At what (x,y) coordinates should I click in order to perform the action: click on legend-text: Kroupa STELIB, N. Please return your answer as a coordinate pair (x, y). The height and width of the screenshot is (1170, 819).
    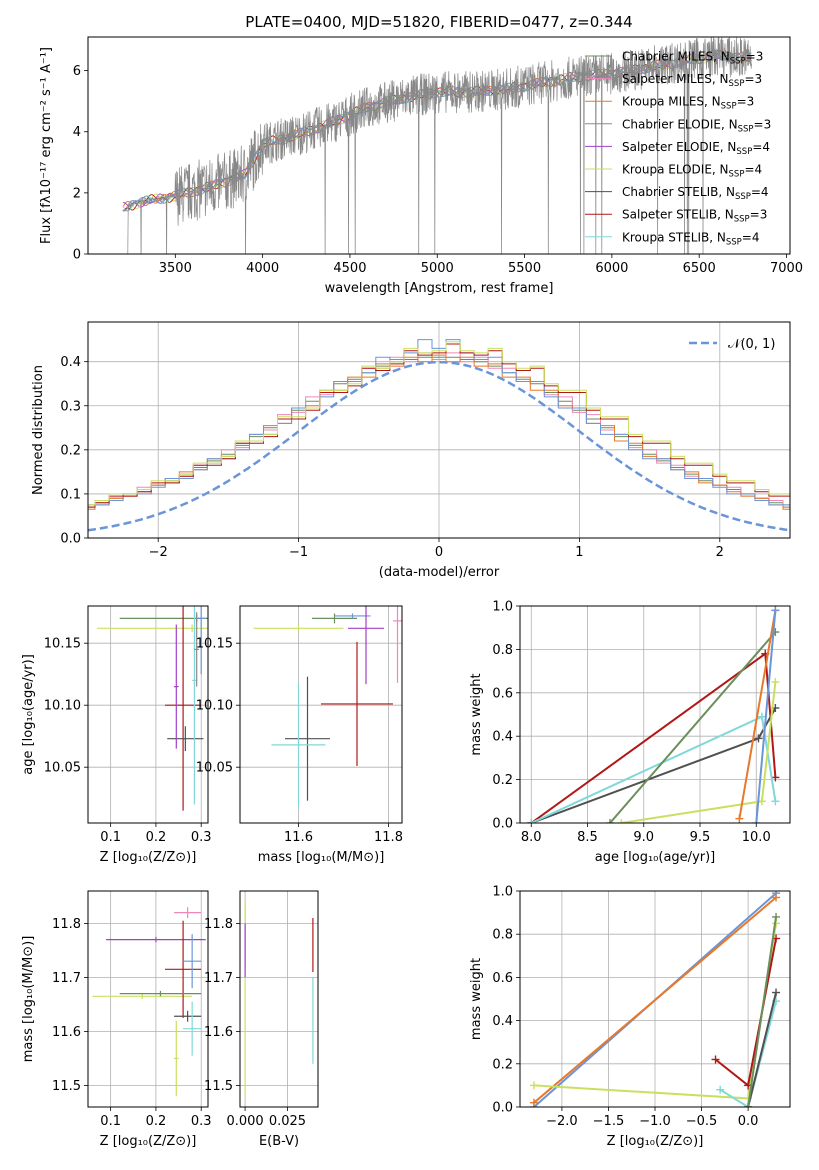
    Looking at the image, I should click on (674, 237).